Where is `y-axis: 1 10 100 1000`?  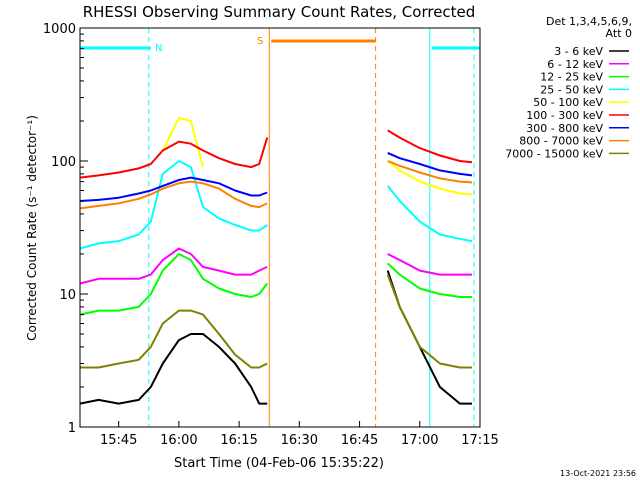 y-axis: 1 10 100 1000 is located at coordinates (65, 229).